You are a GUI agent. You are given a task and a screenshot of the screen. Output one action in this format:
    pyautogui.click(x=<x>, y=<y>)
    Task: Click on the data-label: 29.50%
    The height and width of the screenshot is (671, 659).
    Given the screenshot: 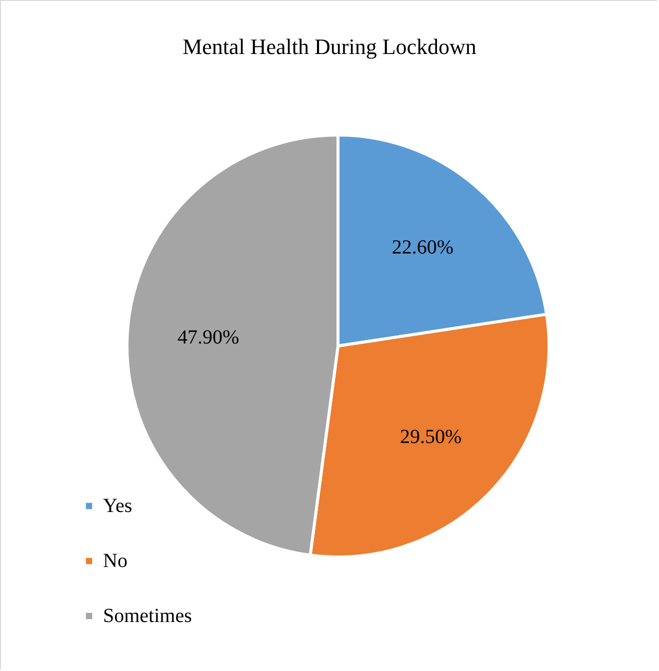 What is the action you would take?
    pyautogui.click(x=431, y=437)
    